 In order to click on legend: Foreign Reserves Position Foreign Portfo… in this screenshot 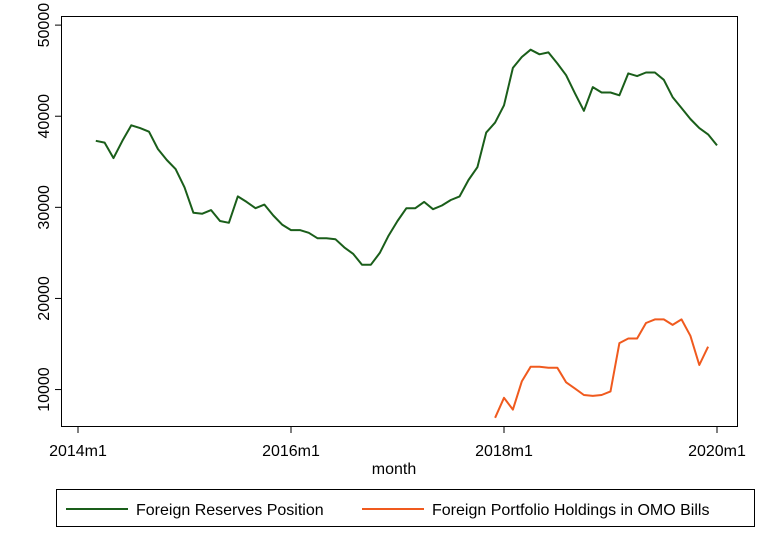, I will do `click(405, 508)`.